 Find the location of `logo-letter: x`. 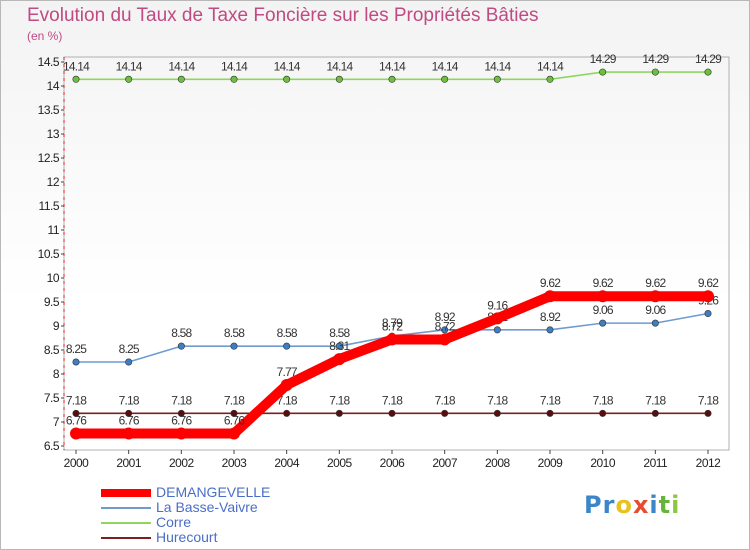

logo-letter: x is located at coordinates (641, 505).